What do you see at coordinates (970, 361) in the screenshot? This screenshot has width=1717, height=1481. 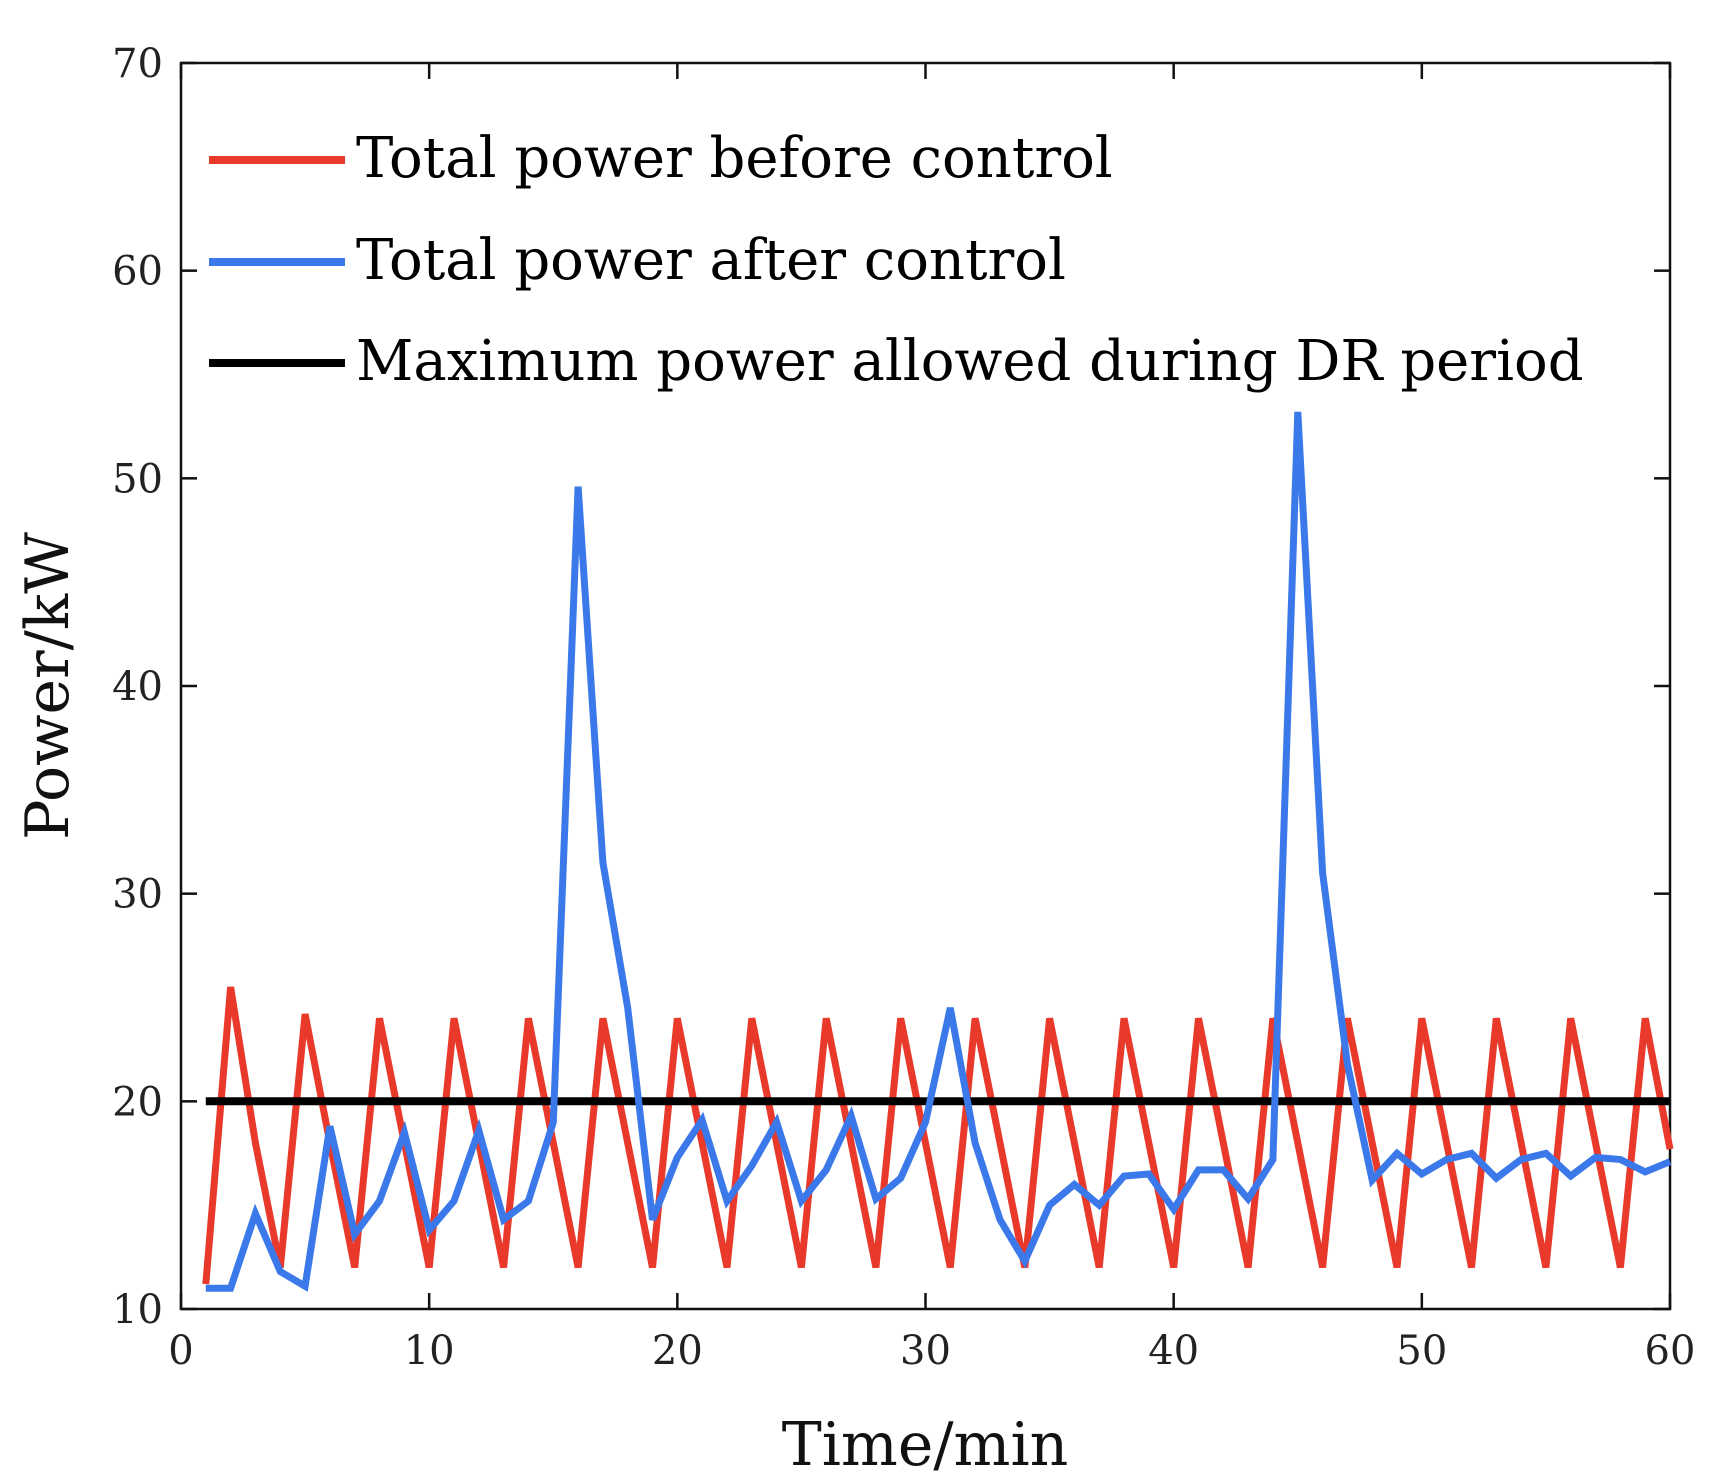 I see `legend-label: Maximum power allowed during DR period` at bounding box center [970, 361].